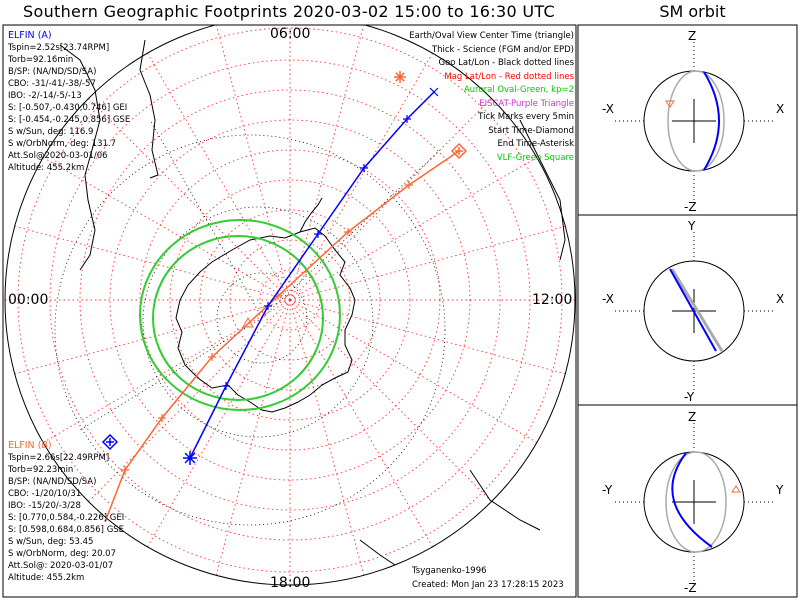 This screenshot has height=600, width=800. I want to click on sm-panel-2: Y -Y -X X, so click(693, 311).